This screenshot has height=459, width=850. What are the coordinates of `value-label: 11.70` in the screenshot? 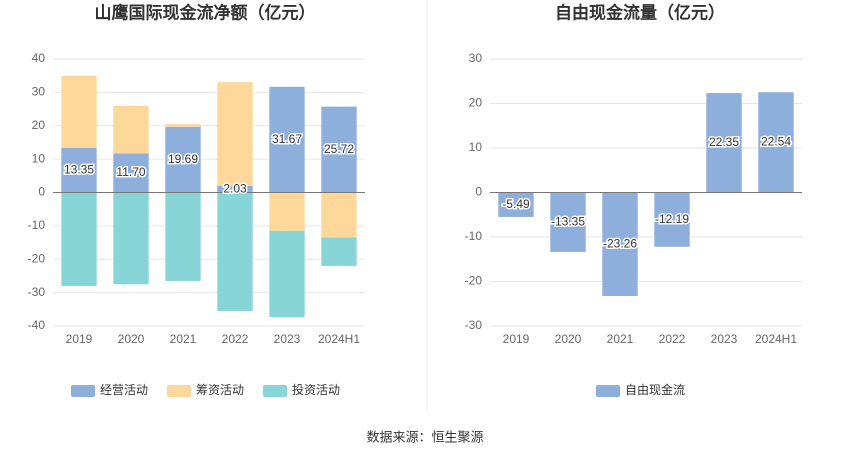 It's located at (130, 172).